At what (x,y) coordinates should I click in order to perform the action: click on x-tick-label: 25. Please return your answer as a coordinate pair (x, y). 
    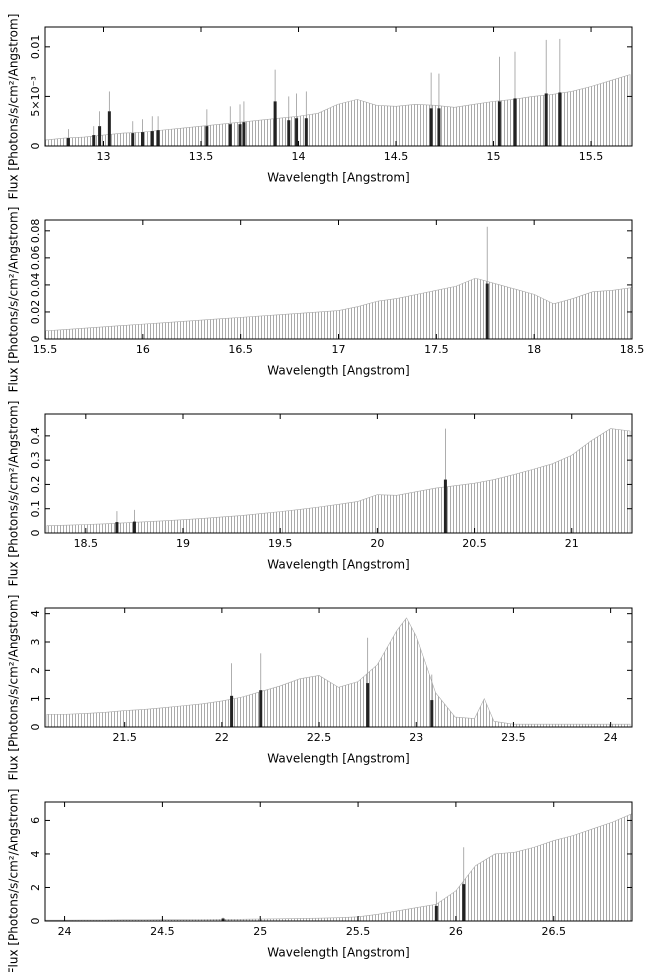
    Looking at the image, I should click on (260, 931).